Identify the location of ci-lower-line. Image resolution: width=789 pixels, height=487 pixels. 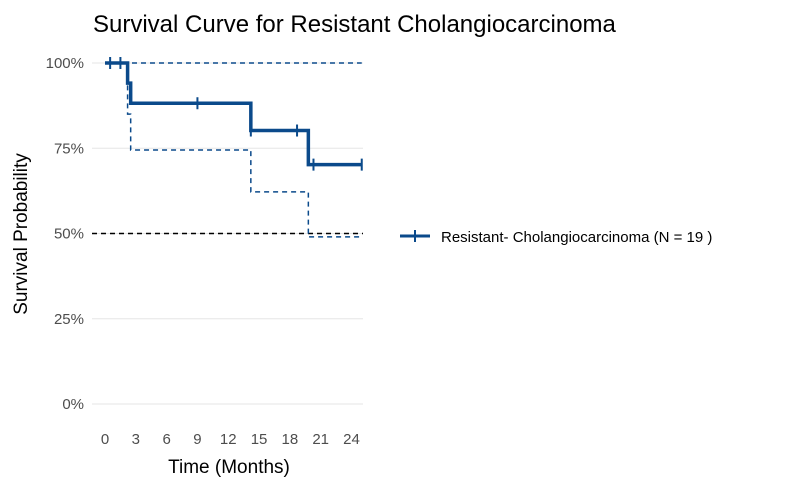
(233, 150).